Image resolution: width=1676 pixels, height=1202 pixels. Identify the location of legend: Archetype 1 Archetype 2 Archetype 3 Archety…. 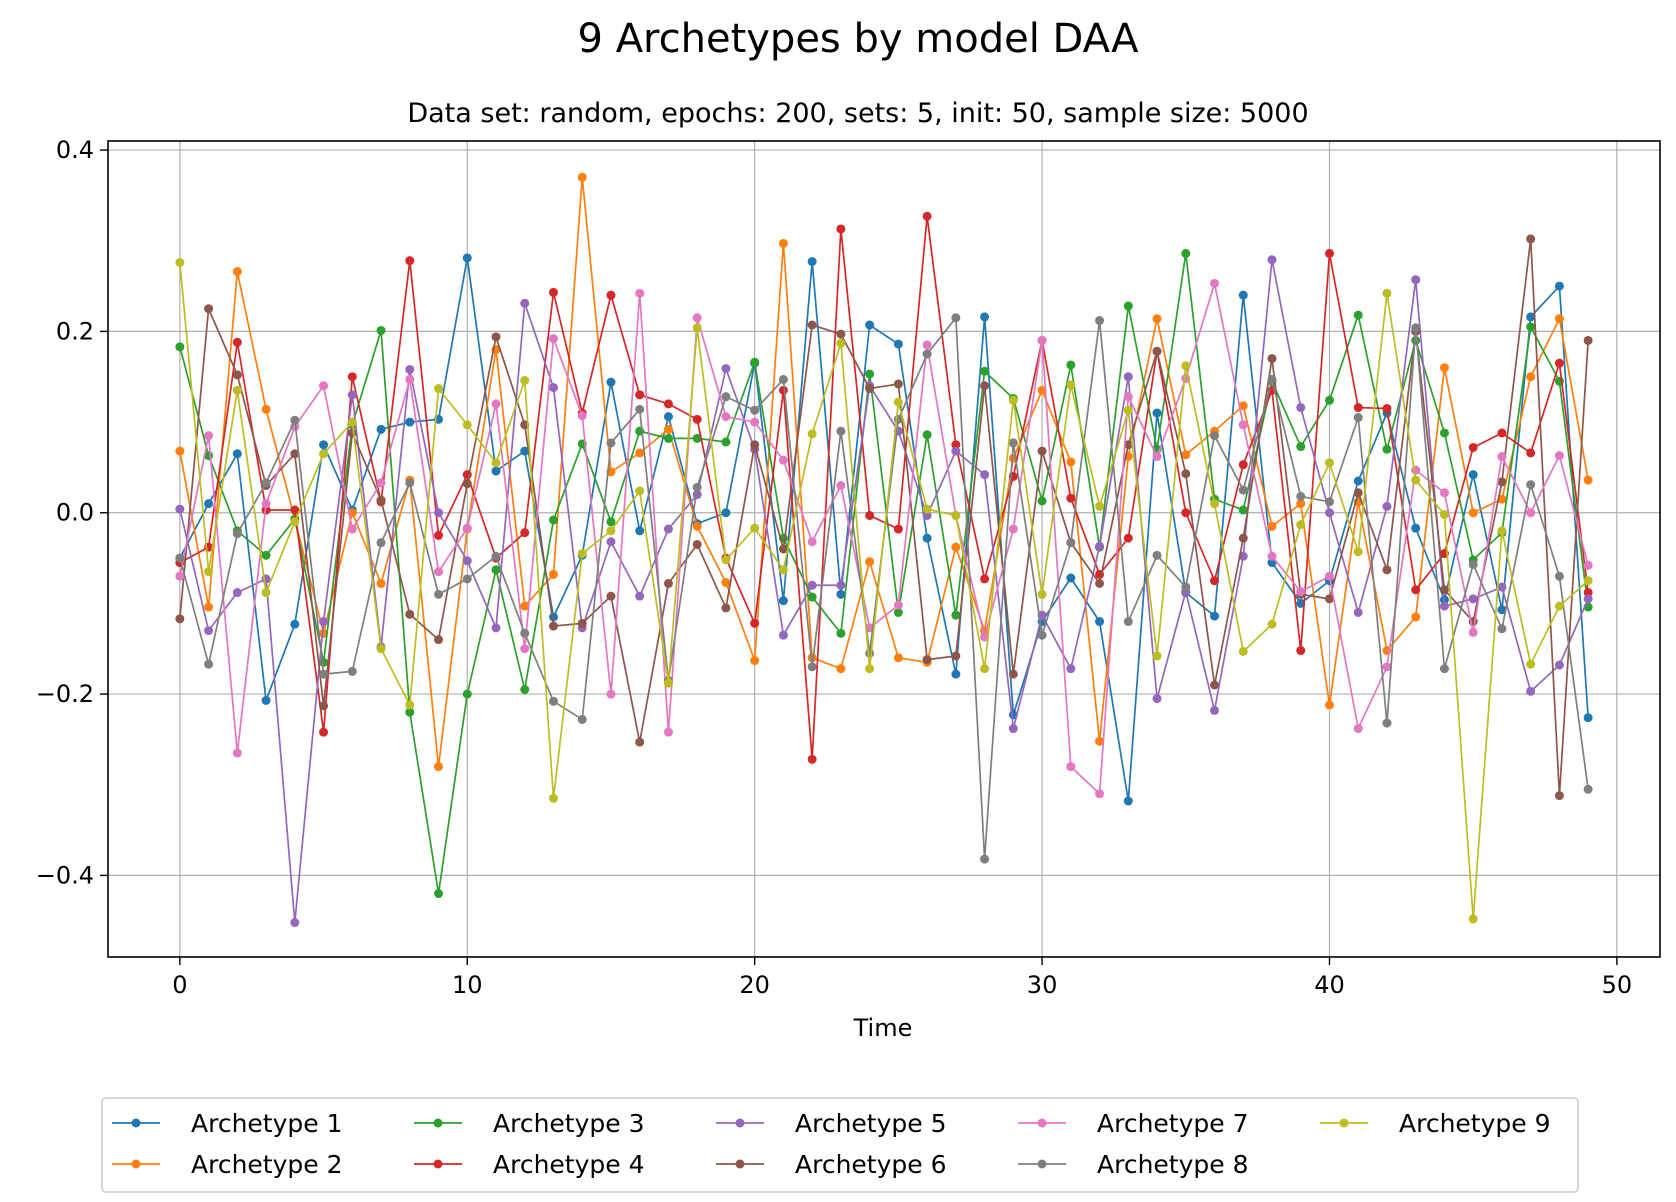
(840, 1145).